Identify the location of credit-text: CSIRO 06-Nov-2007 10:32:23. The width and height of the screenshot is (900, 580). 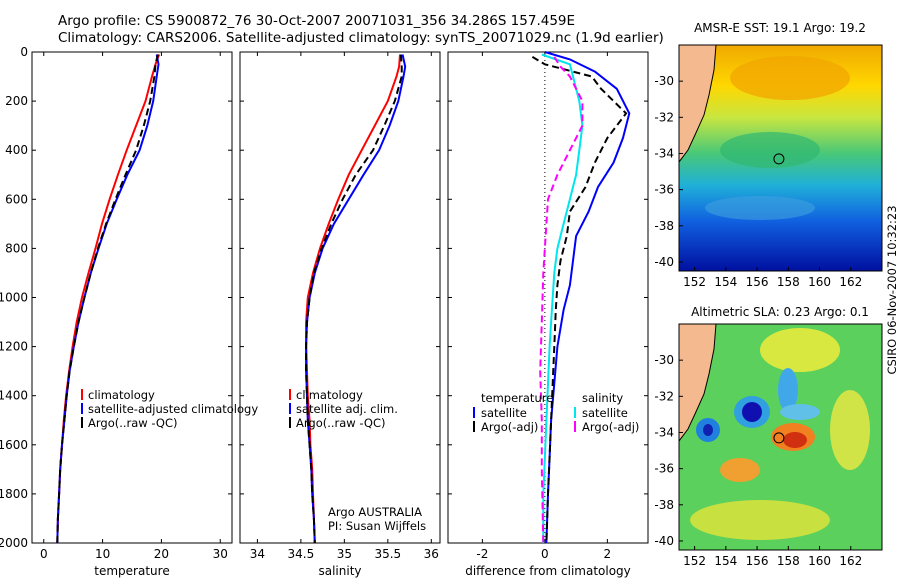
(892, 289).